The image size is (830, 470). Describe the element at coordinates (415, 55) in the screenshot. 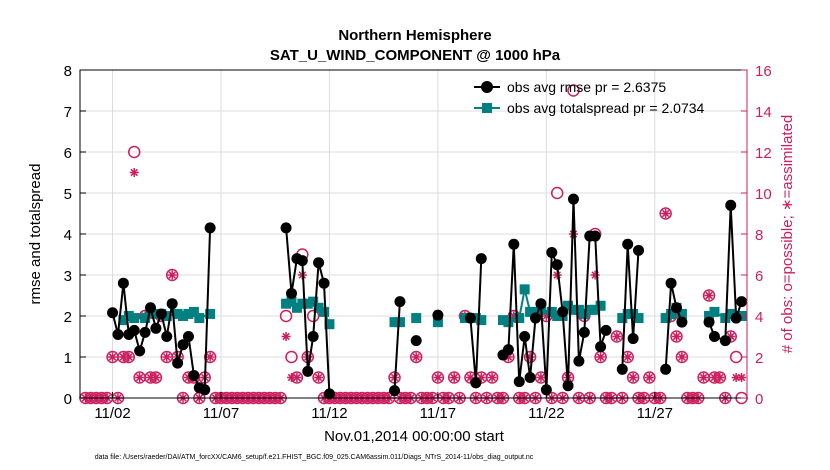

I see `chart-subtitle: SAT_U_WIND_COMPONENT @ 1000 hPa` at that location.